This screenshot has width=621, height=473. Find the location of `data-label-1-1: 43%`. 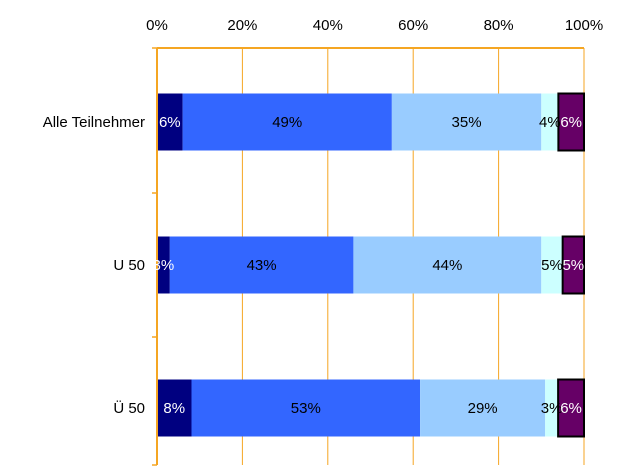

data-label-1-1: 43% is located at coordinates (262, 265).